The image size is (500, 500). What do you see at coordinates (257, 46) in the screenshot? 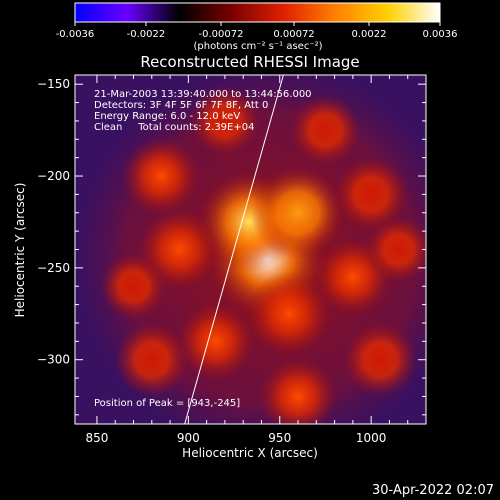
I see `colorbar-unit-label: (photons cm⁻² s⁻¹ asec⁻²)` at bounding box center [257, 46].